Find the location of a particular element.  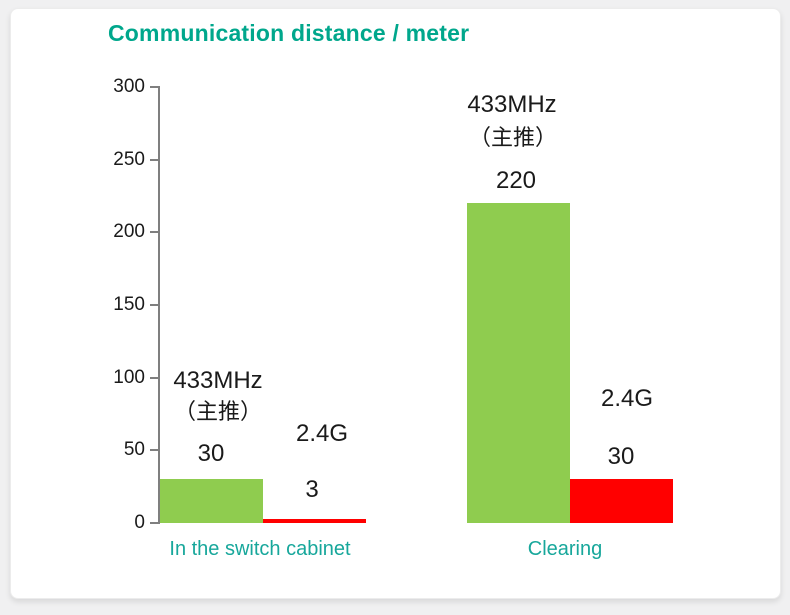

label-2-4g-switch-cabinet: 2.4G is located at coordinates (322, 433).